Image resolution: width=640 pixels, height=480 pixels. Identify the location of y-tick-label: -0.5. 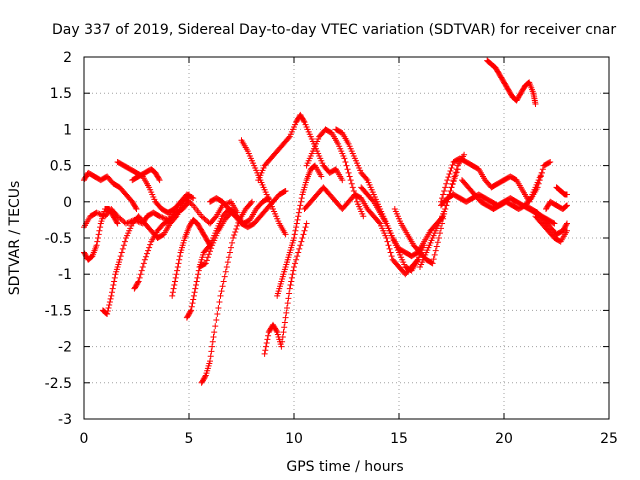
(58, 239).